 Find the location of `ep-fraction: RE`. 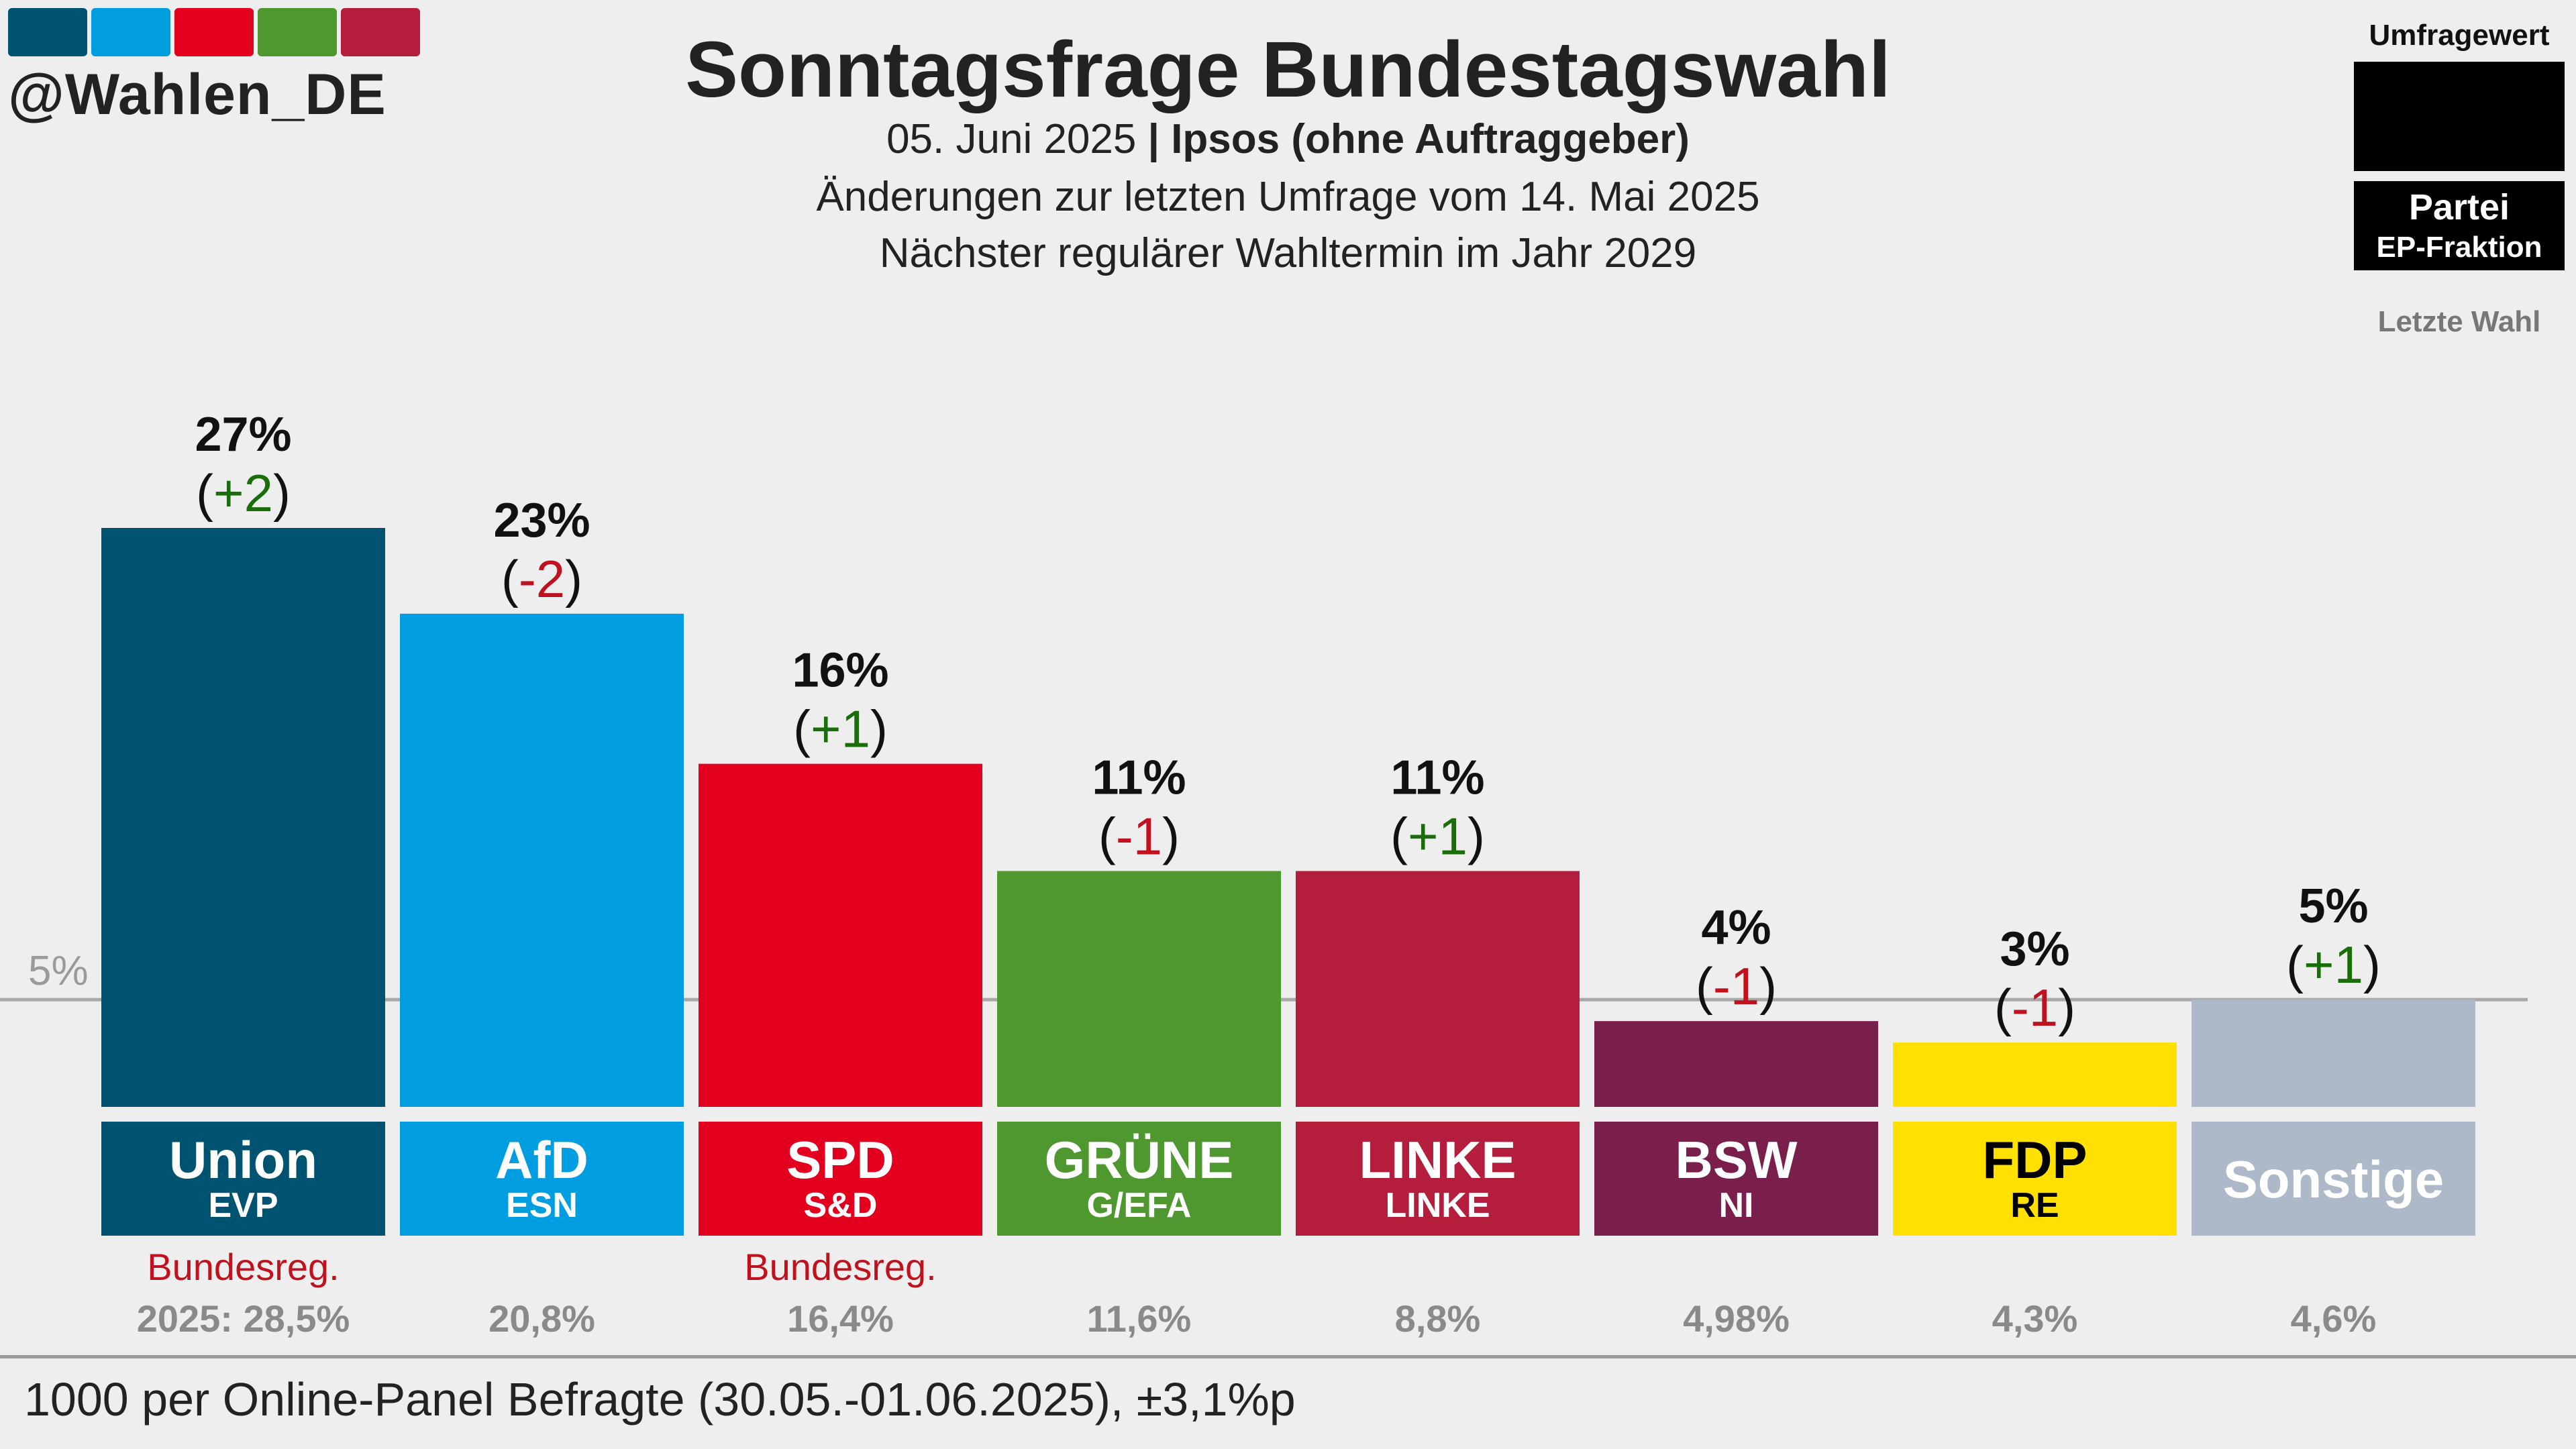

ep-fraction: RE is located at coordinates (2034, 1205).